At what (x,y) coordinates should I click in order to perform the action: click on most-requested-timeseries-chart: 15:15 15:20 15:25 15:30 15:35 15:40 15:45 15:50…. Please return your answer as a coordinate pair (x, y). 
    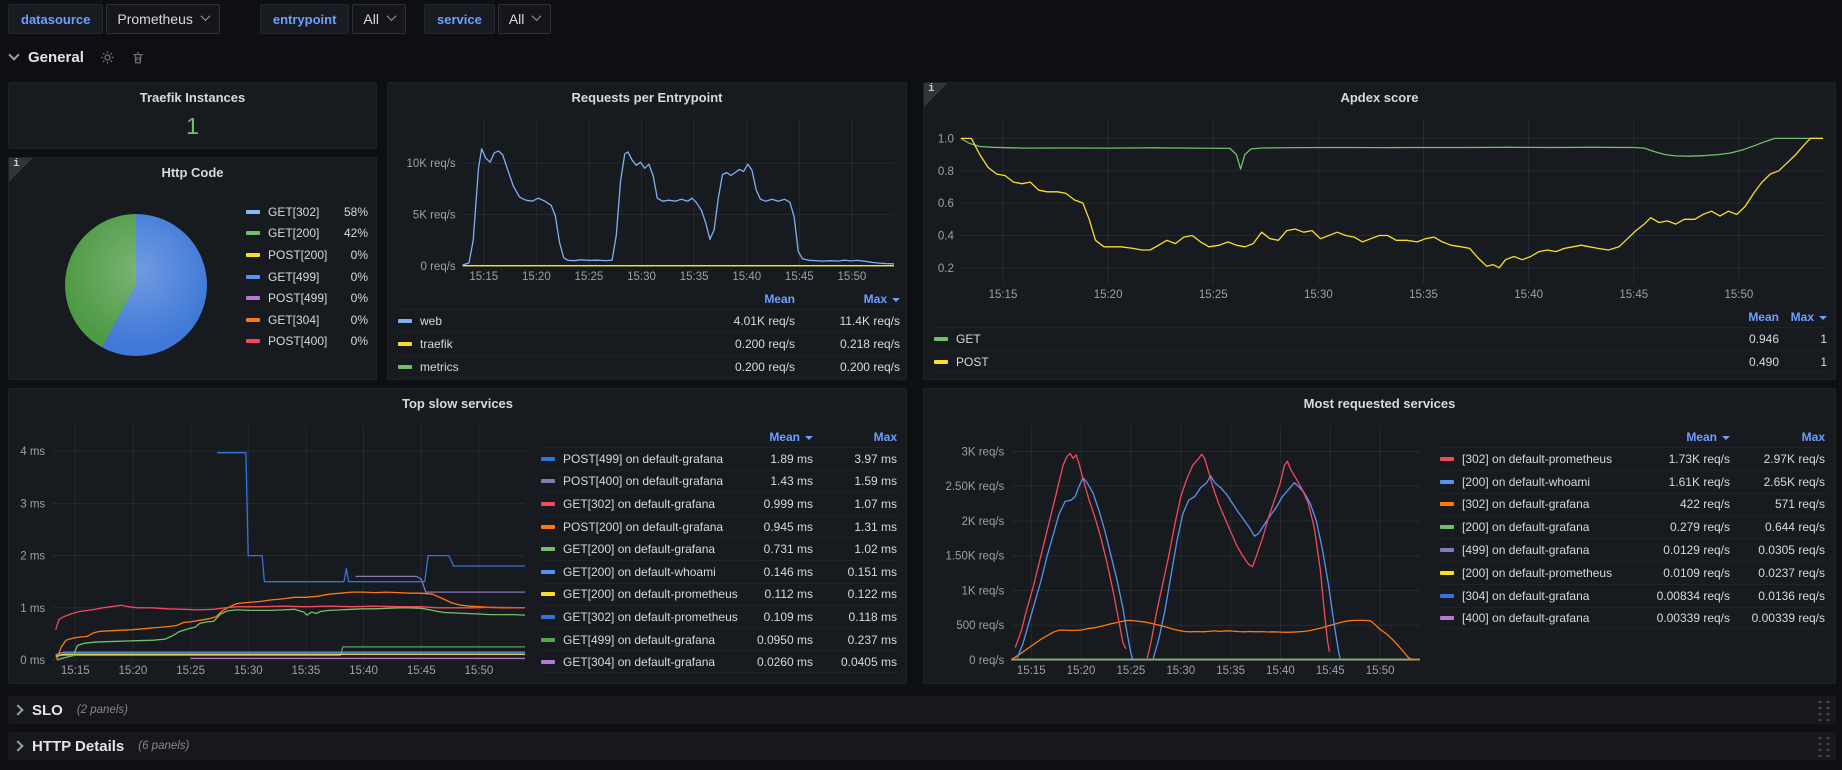
    Looking at the image, I should click on (1178, 548).